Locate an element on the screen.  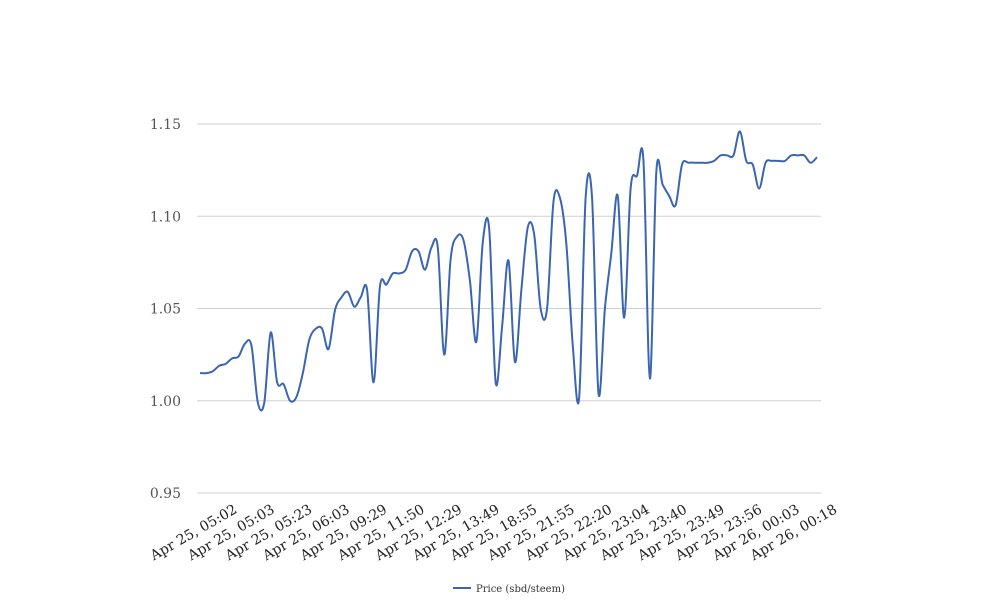
y-axis: 0.95 1.00 1.05 1.10 1.15 is located at coordinates (165, 309).